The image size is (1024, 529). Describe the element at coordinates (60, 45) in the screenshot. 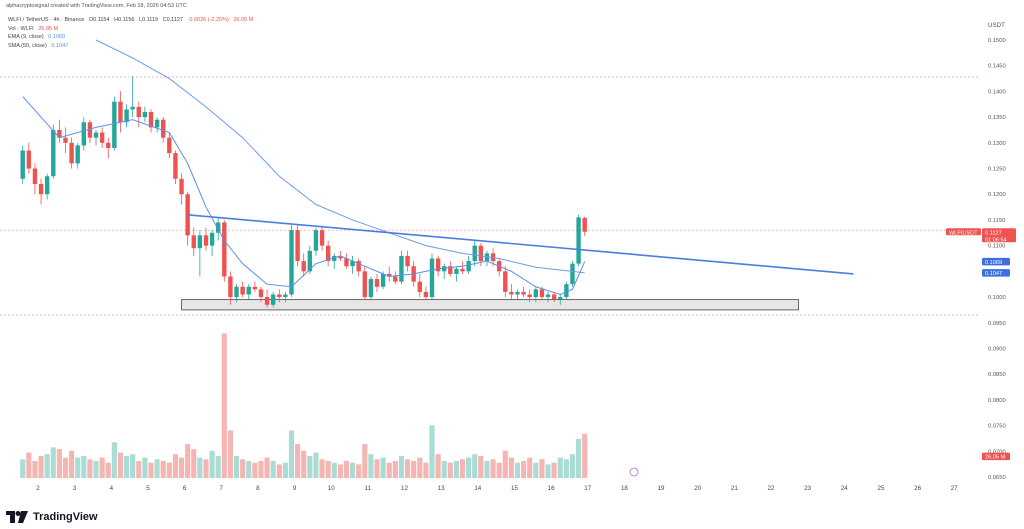

I see `legend-sma-value: 0.1047` at that location.